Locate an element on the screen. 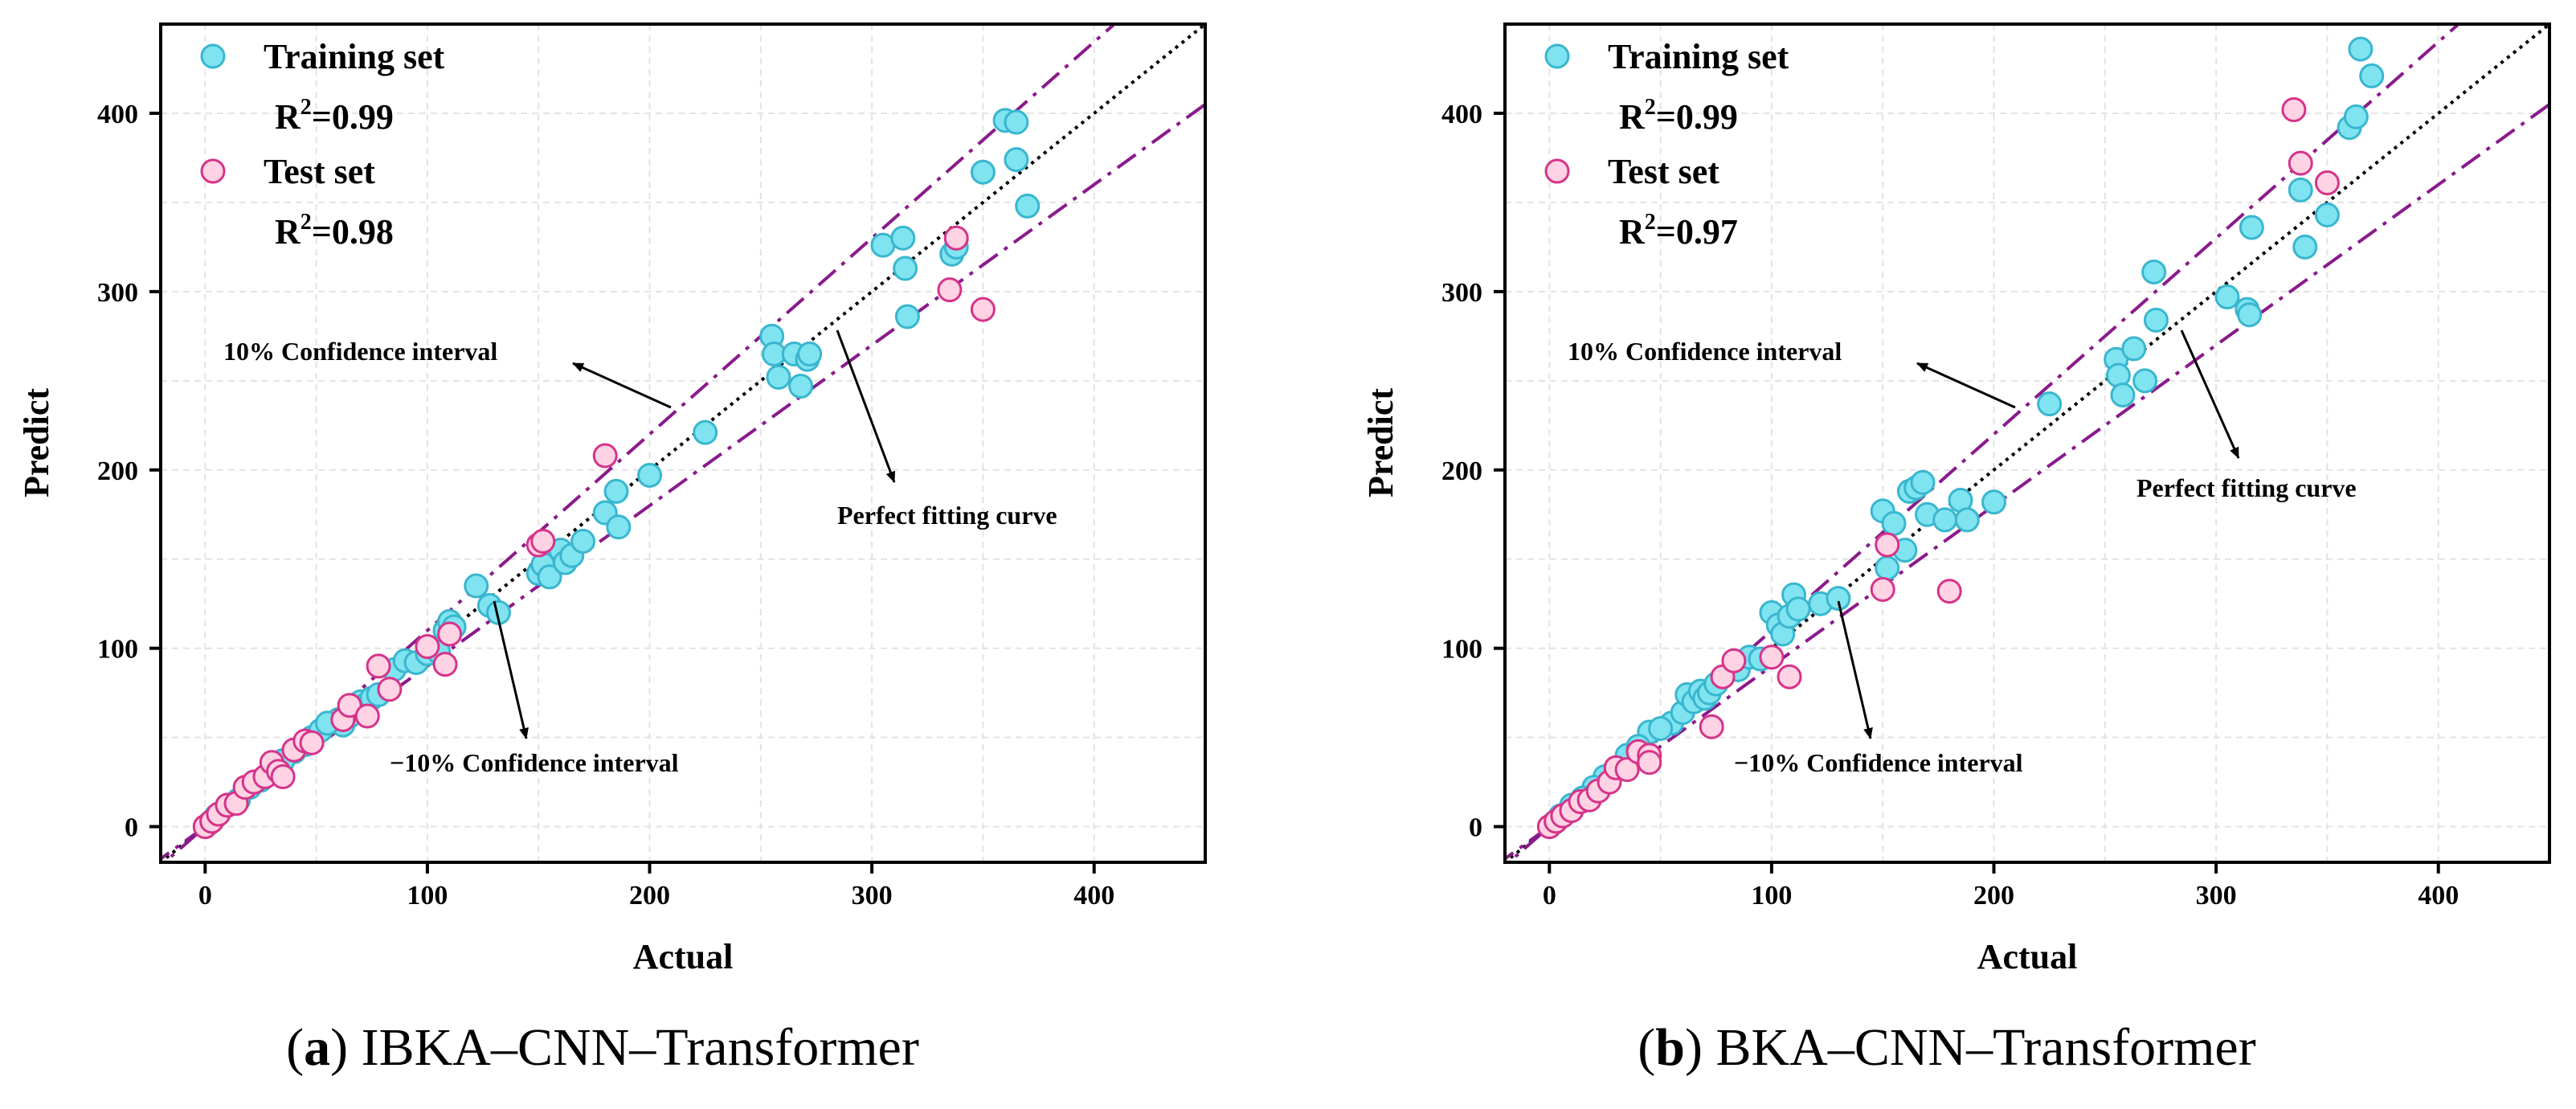 Image resolution: width=2576 pixels, height=1109 pixels. lower-ci-arrow is located at coordinates (511, 669).